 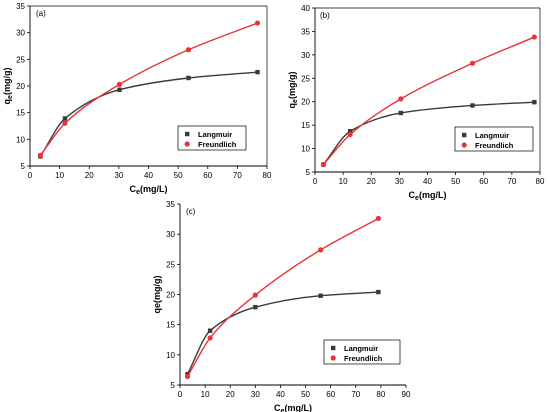 What do you see at coordinates (295, 101) in the screenshot?
I see `y-axis-title-sub: e` at bounding box center [295, 101].